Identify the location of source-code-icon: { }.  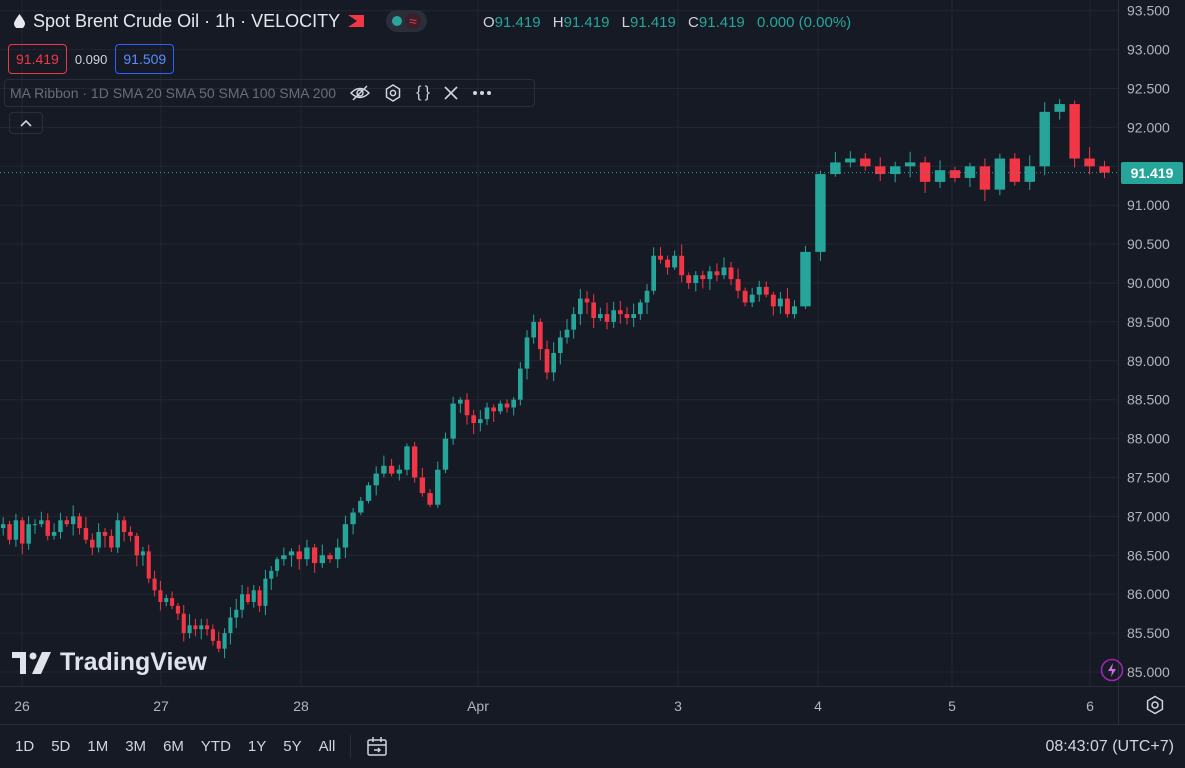
(423, 92).